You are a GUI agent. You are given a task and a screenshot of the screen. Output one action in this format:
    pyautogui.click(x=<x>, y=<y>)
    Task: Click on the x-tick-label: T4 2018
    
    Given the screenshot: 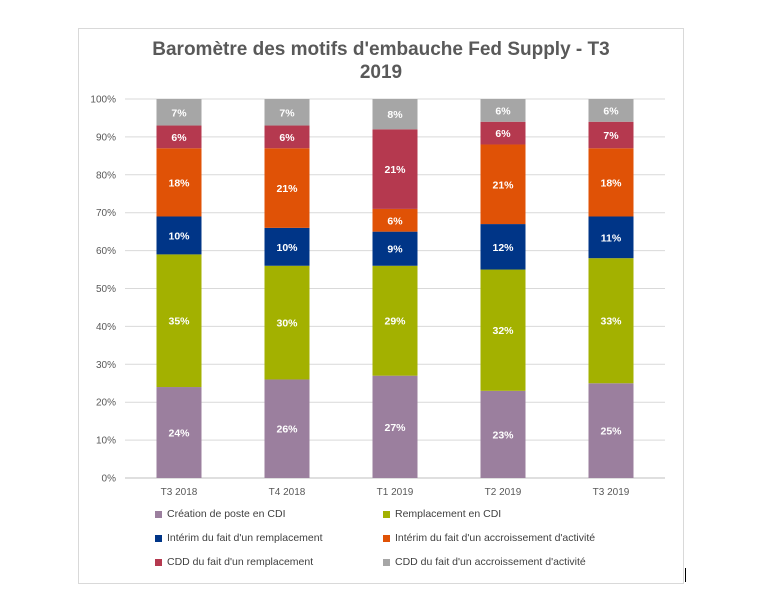 What is the action you would take?
    pyautogui.click(x=287, y=492)
    